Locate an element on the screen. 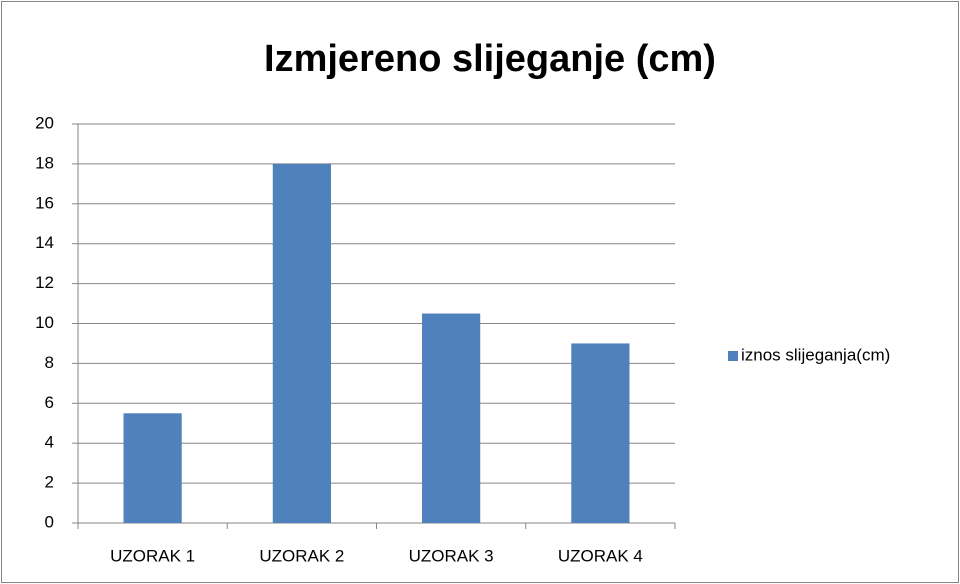 The height and width of the screenshot is (584, 960). y-tick-label: 0 is located at coordinates (49, 521).